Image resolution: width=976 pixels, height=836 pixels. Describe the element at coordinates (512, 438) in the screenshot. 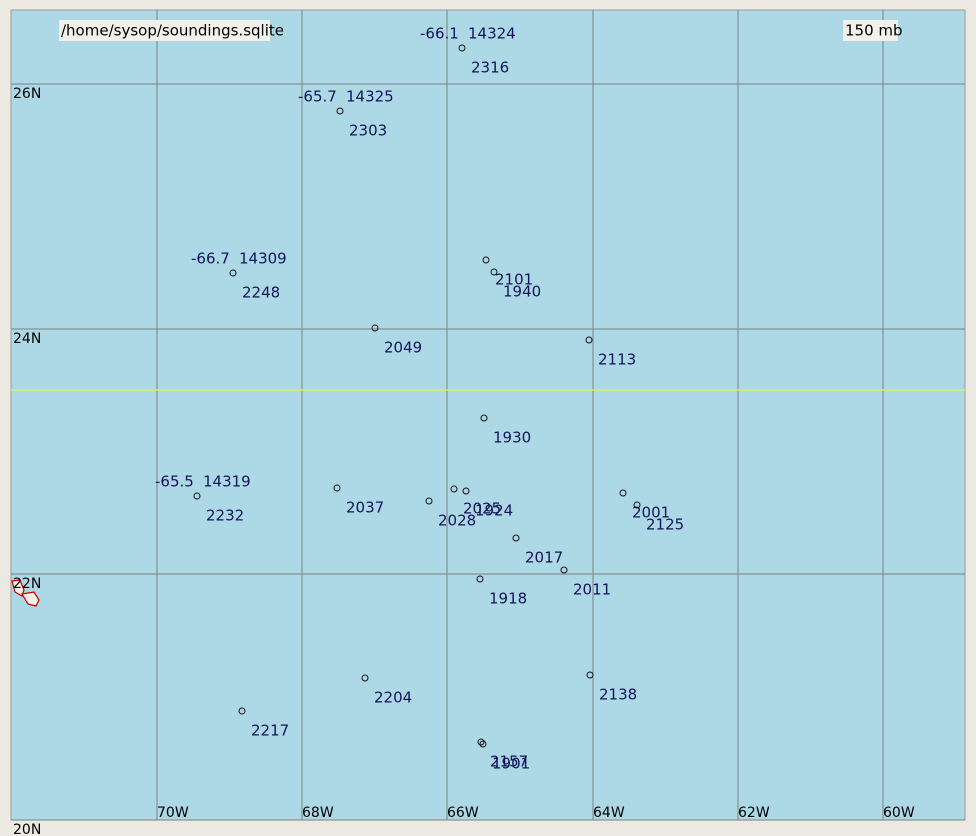

I see `station-time: 1930` at that location.